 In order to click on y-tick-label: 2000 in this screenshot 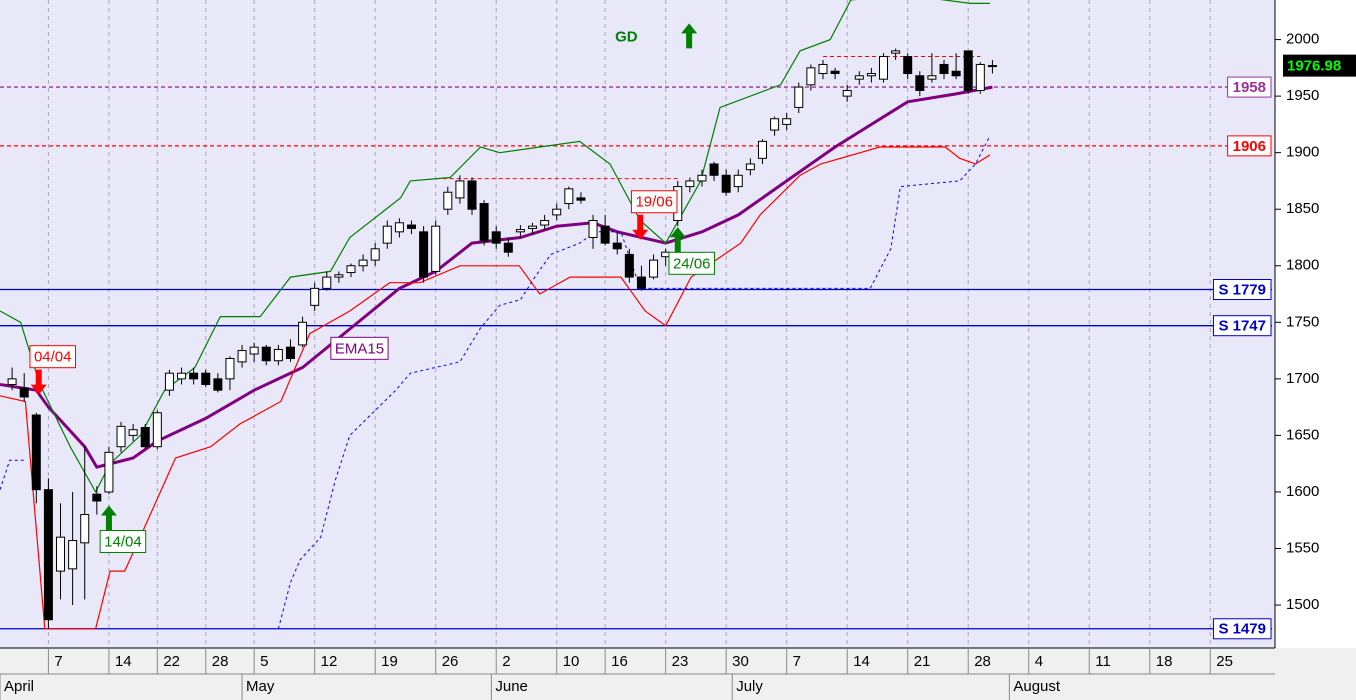, I will do `click(1302, 39)`.